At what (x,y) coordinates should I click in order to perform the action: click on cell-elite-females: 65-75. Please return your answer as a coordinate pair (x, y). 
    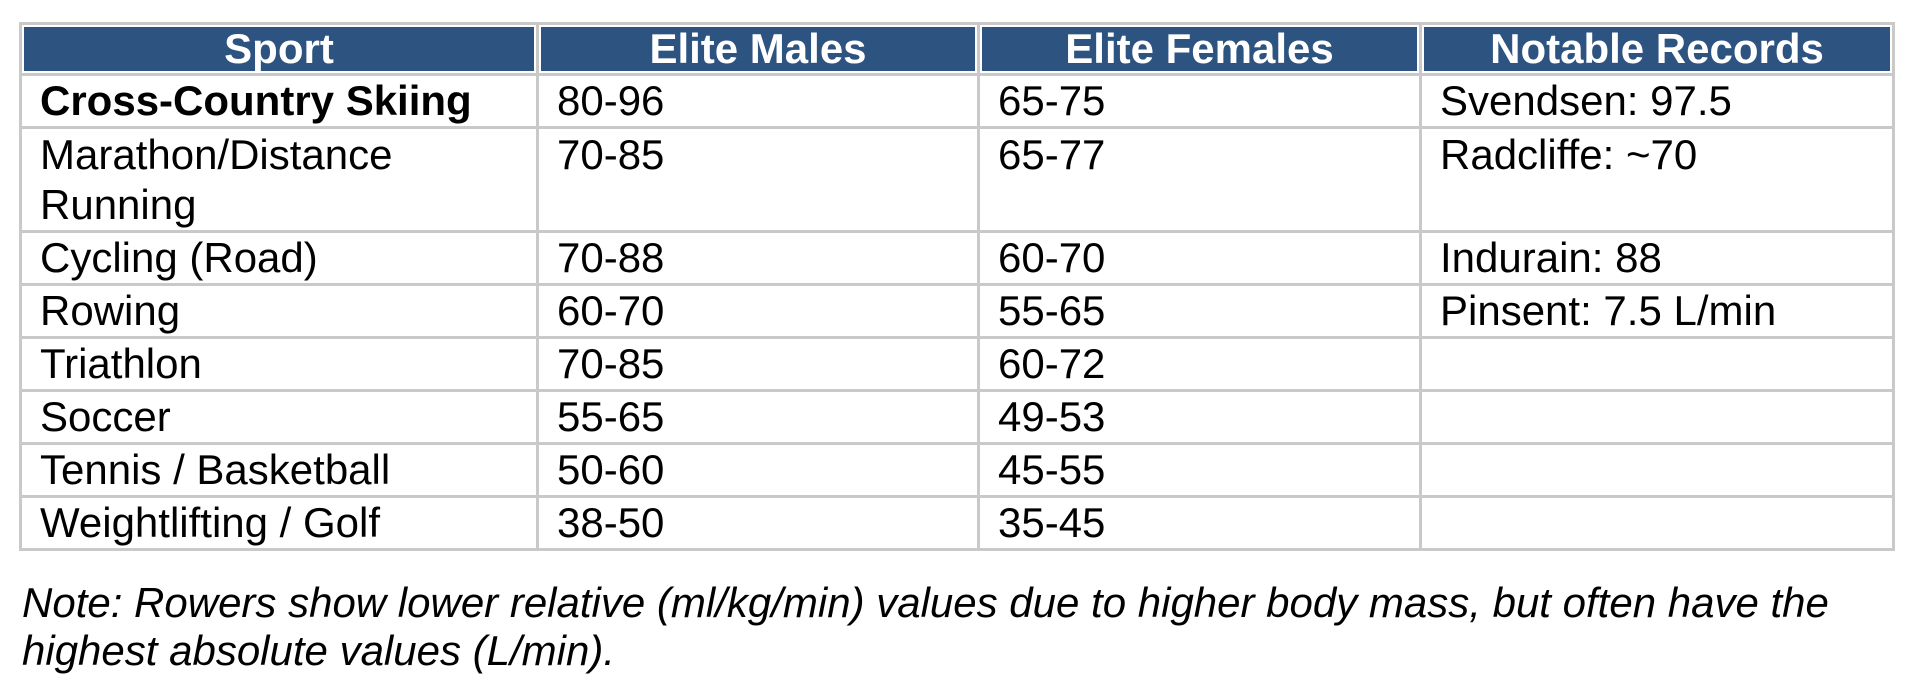
    Looking at the image, I should click on (1199, 101).